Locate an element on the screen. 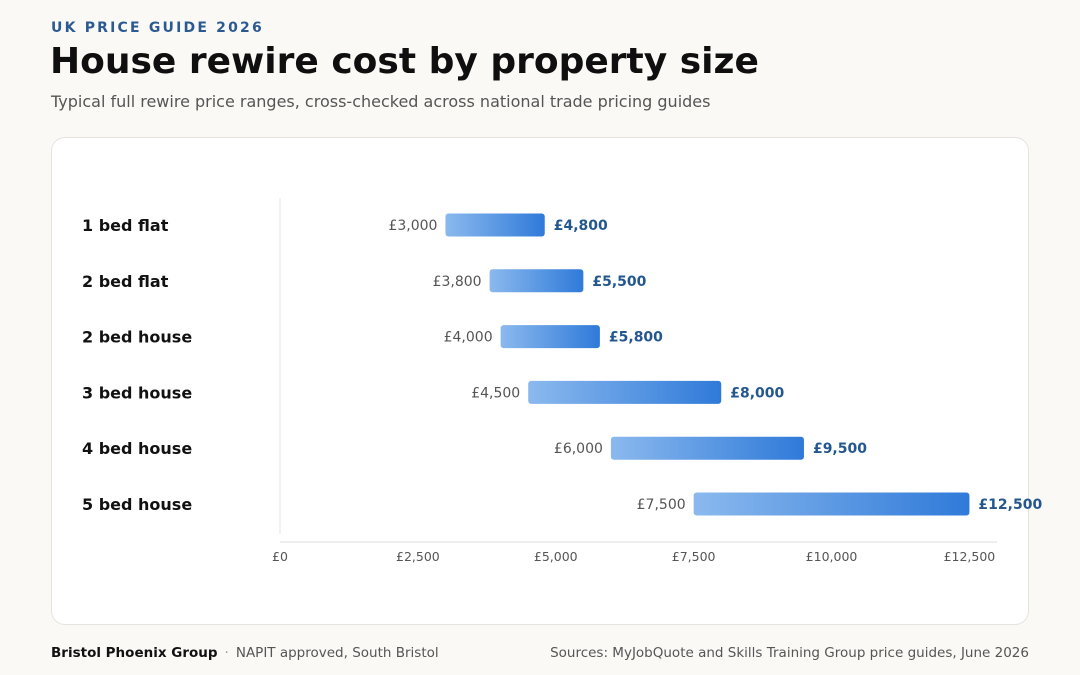 The height and width of the screenshot is (675, 1080). x-tick-label: £2,500 is located at coordinates (418, 556).